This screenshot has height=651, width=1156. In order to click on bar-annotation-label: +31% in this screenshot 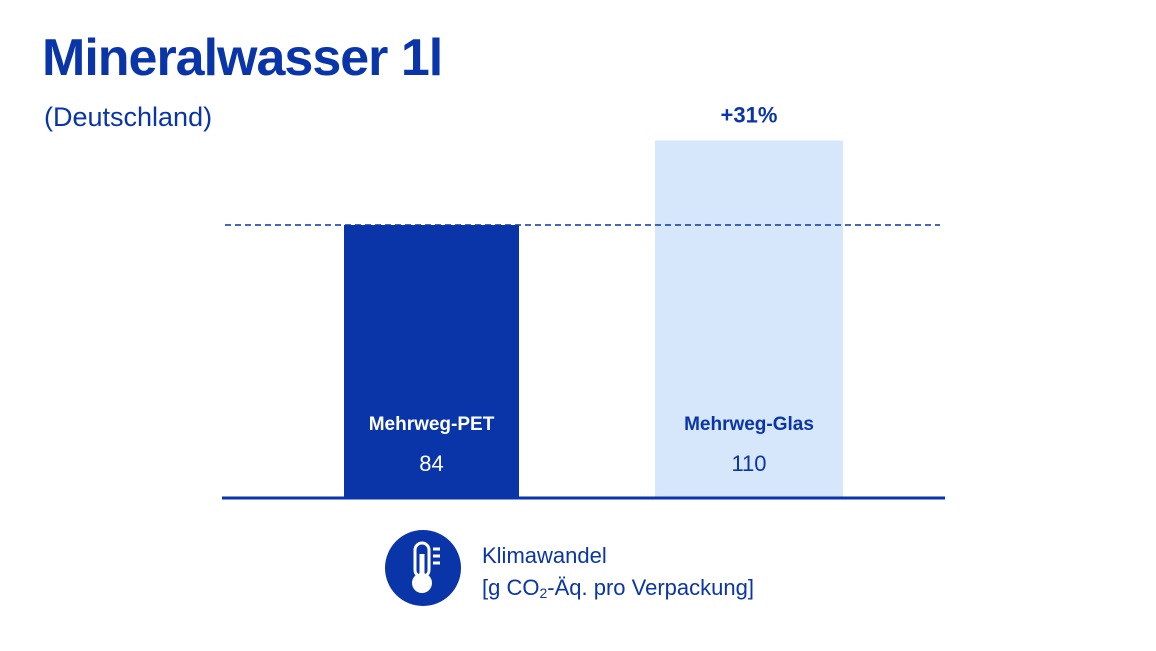, I will do `click(749, 115)`.